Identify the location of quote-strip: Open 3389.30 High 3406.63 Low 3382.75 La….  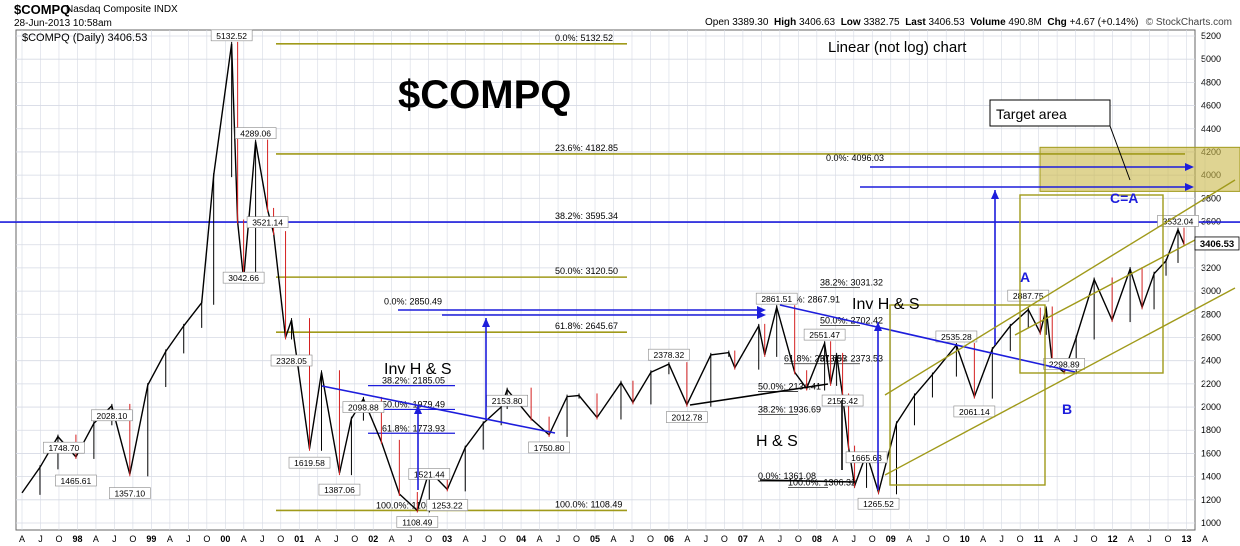
(922, 22).